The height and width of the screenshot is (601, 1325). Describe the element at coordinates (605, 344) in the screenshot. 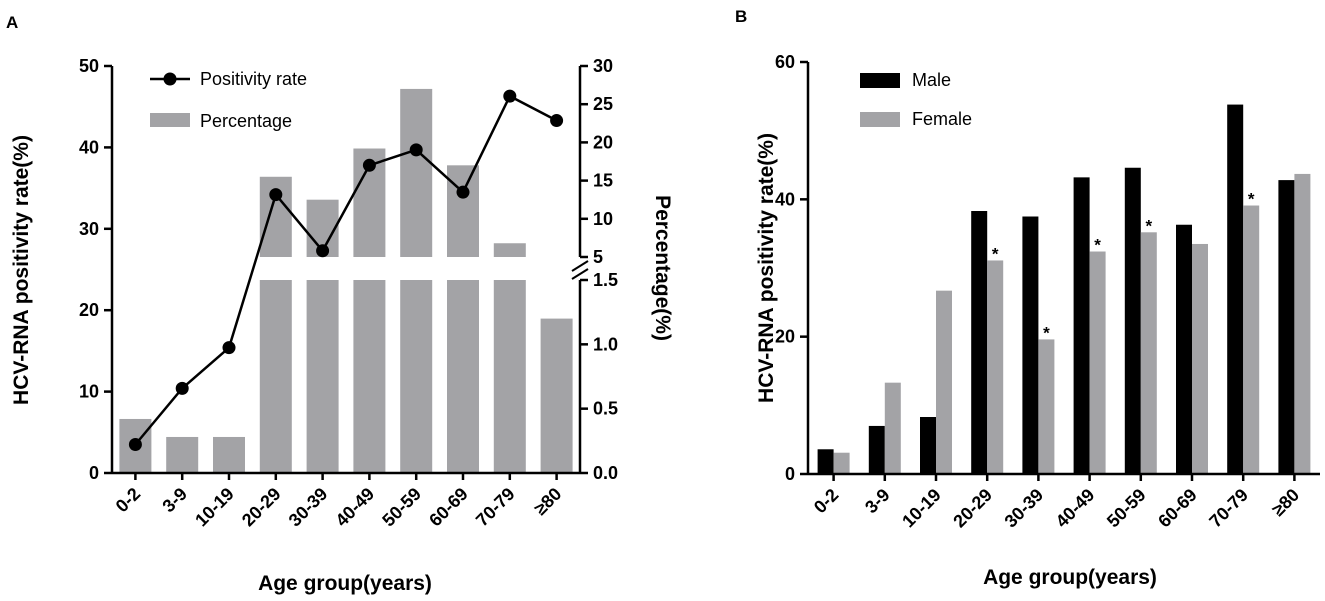

I see `right-y-tick-label: 1.0` at that location.